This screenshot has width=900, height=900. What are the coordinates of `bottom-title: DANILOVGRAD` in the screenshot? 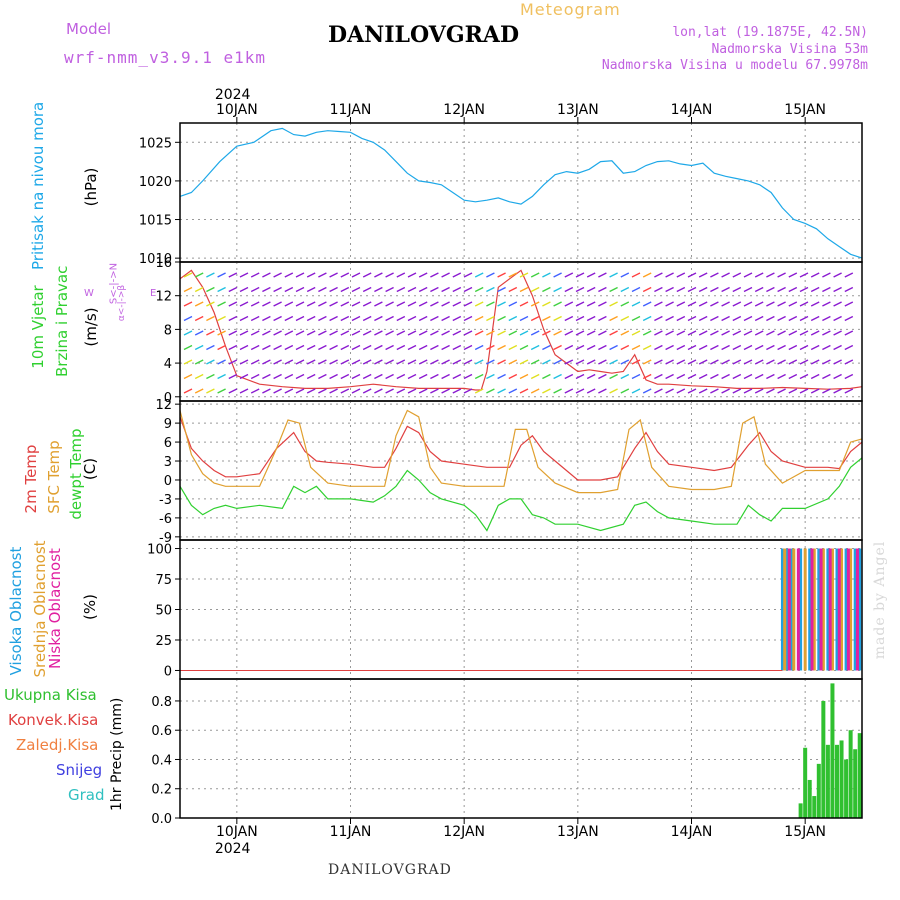 It's located at (390, 870).